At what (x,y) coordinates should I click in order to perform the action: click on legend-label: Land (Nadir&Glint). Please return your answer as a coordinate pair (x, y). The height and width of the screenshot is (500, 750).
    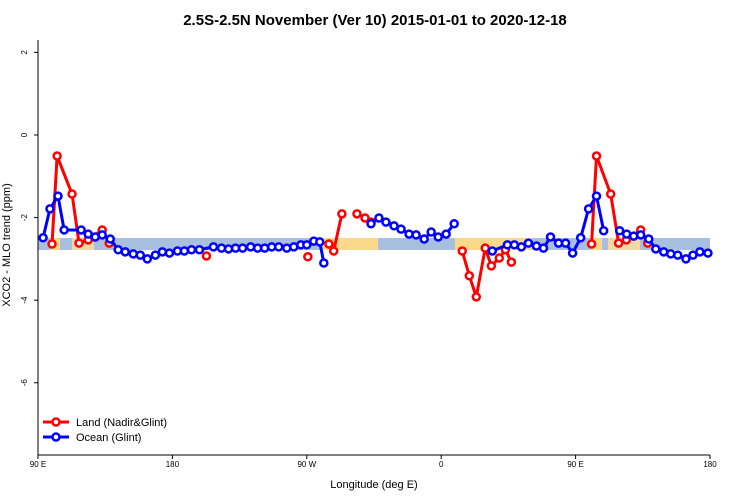
    Looking at the image, I should click on (121, 423).